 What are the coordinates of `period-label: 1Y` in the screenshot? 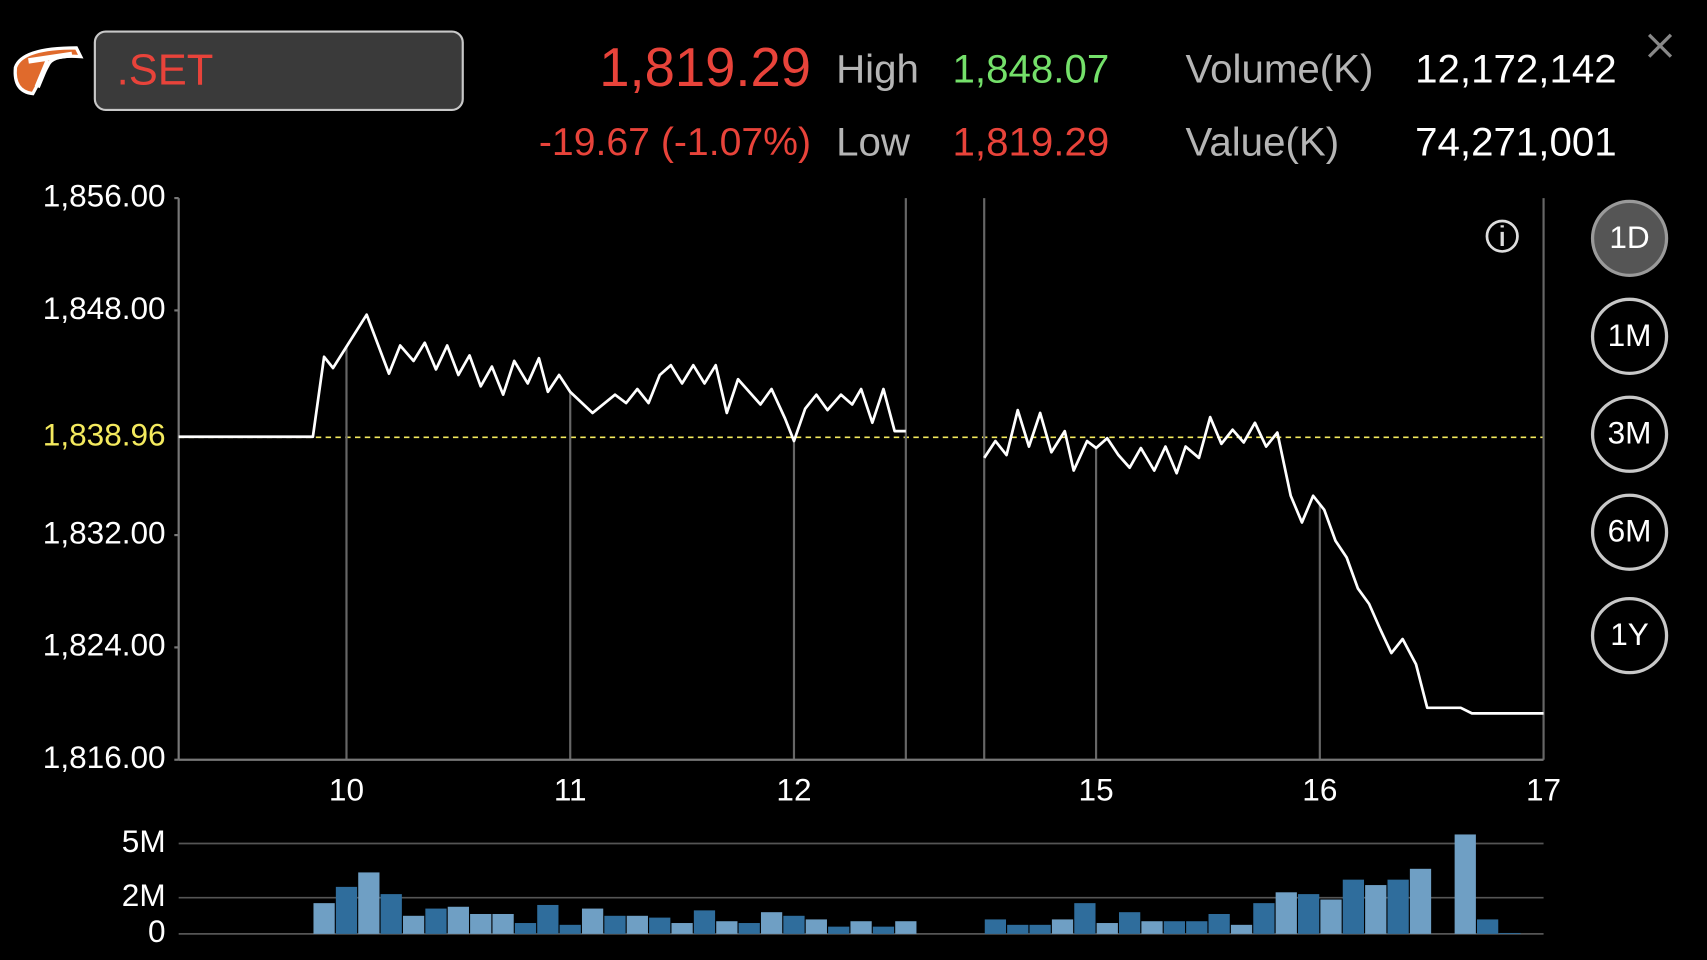 It's located at (1629, 634).